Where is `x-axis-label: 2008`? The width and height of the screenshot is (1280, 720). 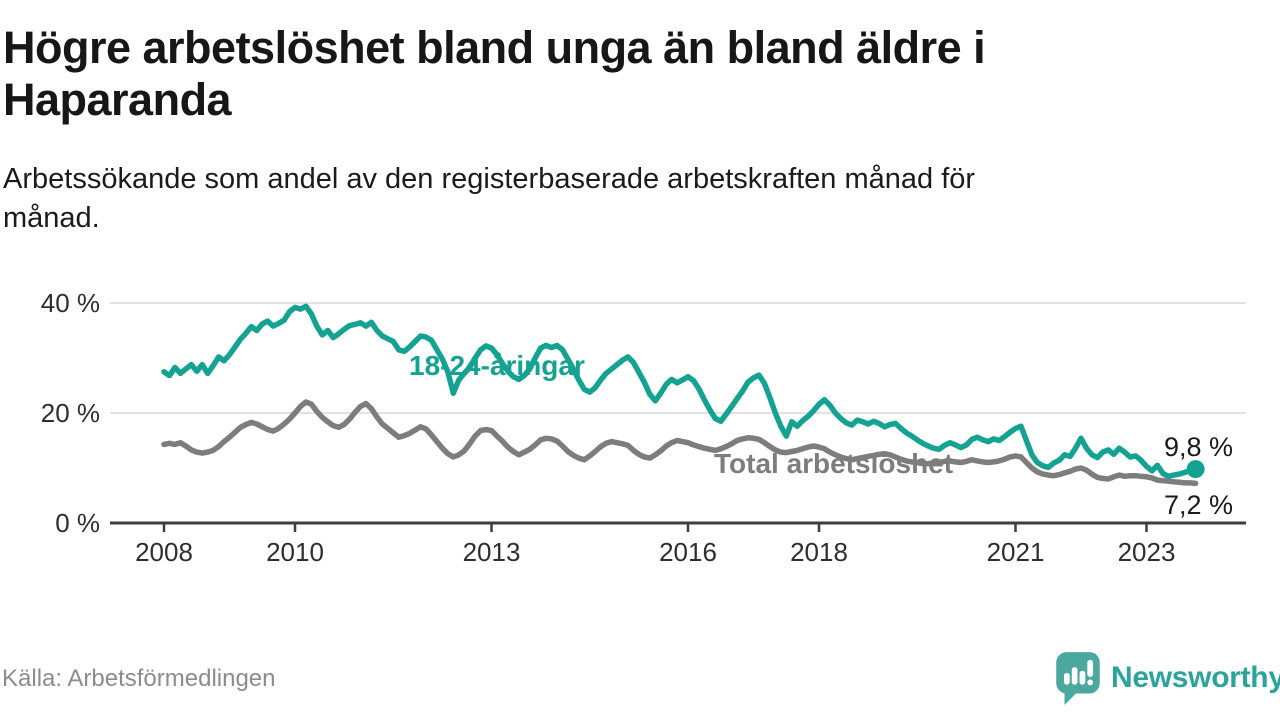
x-axis-label: 2008 is located at coordinates (164, 552).